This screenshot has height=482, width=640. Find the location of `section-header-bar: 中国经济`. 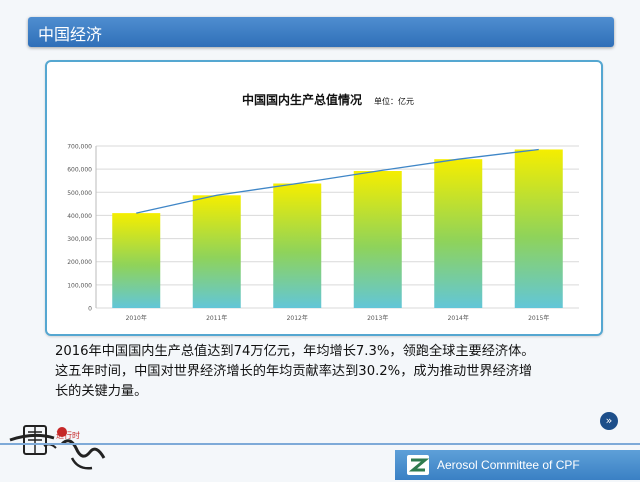

section-header-bar: 中国经济 is located at coordinates (321, 32).